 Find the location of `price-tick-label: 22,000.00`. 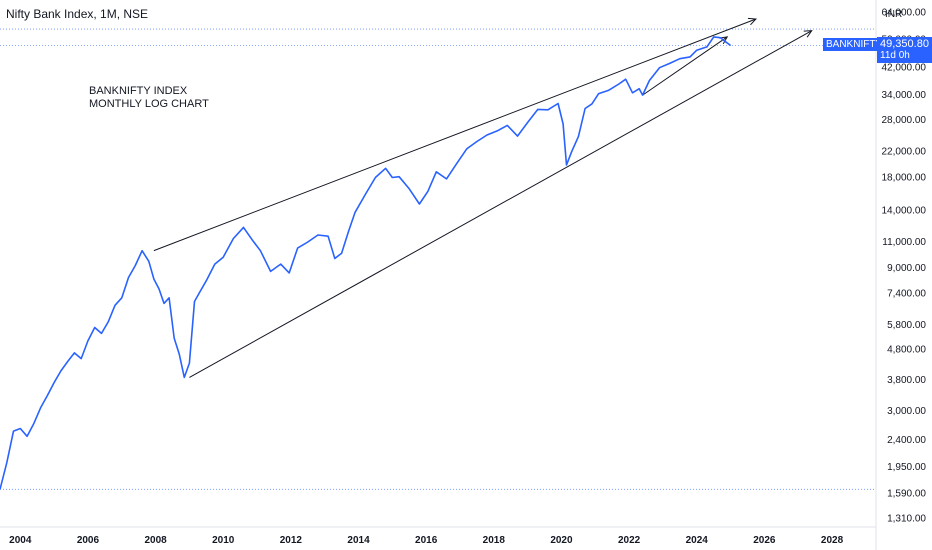

price-tick-label: 22,000.00 is located at coordinates (904, 152).